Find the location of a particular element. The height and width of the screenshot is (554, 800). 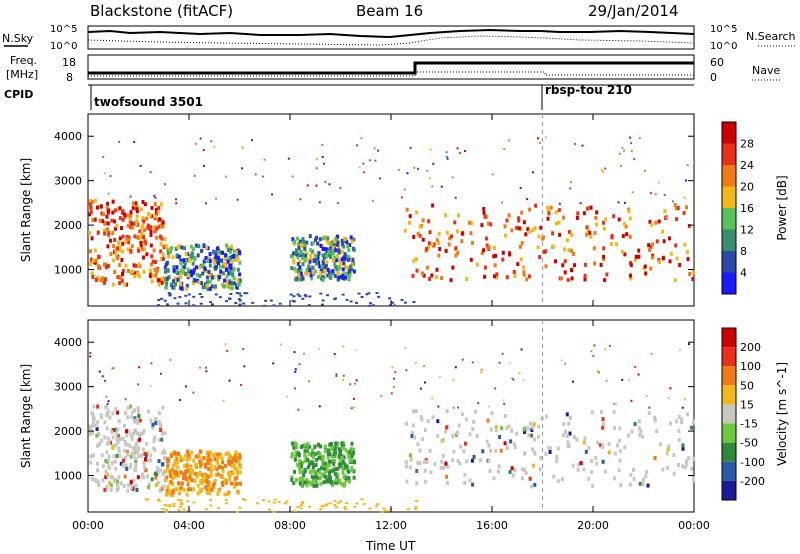

nsearch-trace is located at coordinates (391, 40).